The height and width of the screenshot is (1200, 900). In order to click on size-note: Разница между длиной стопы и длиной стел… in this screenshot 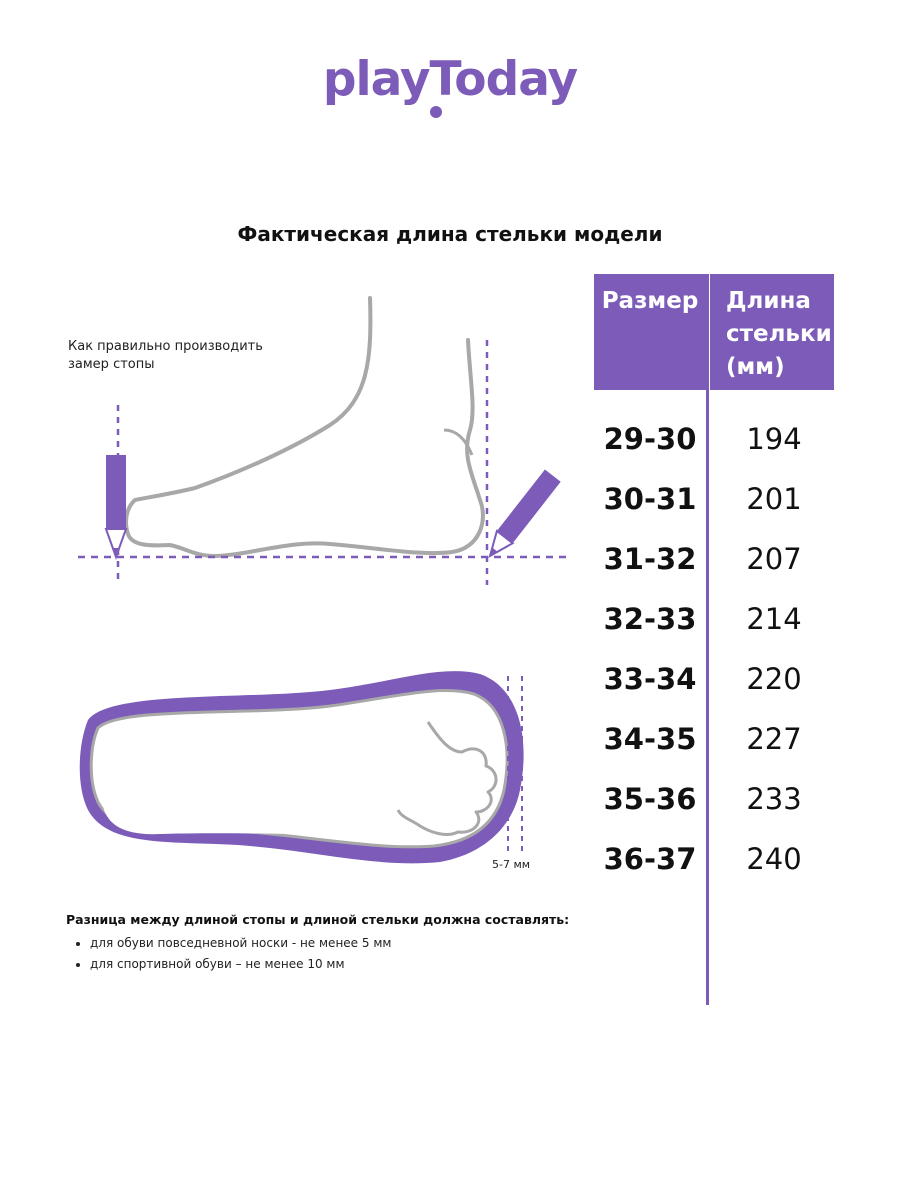, I will do `click(376, 943)`.